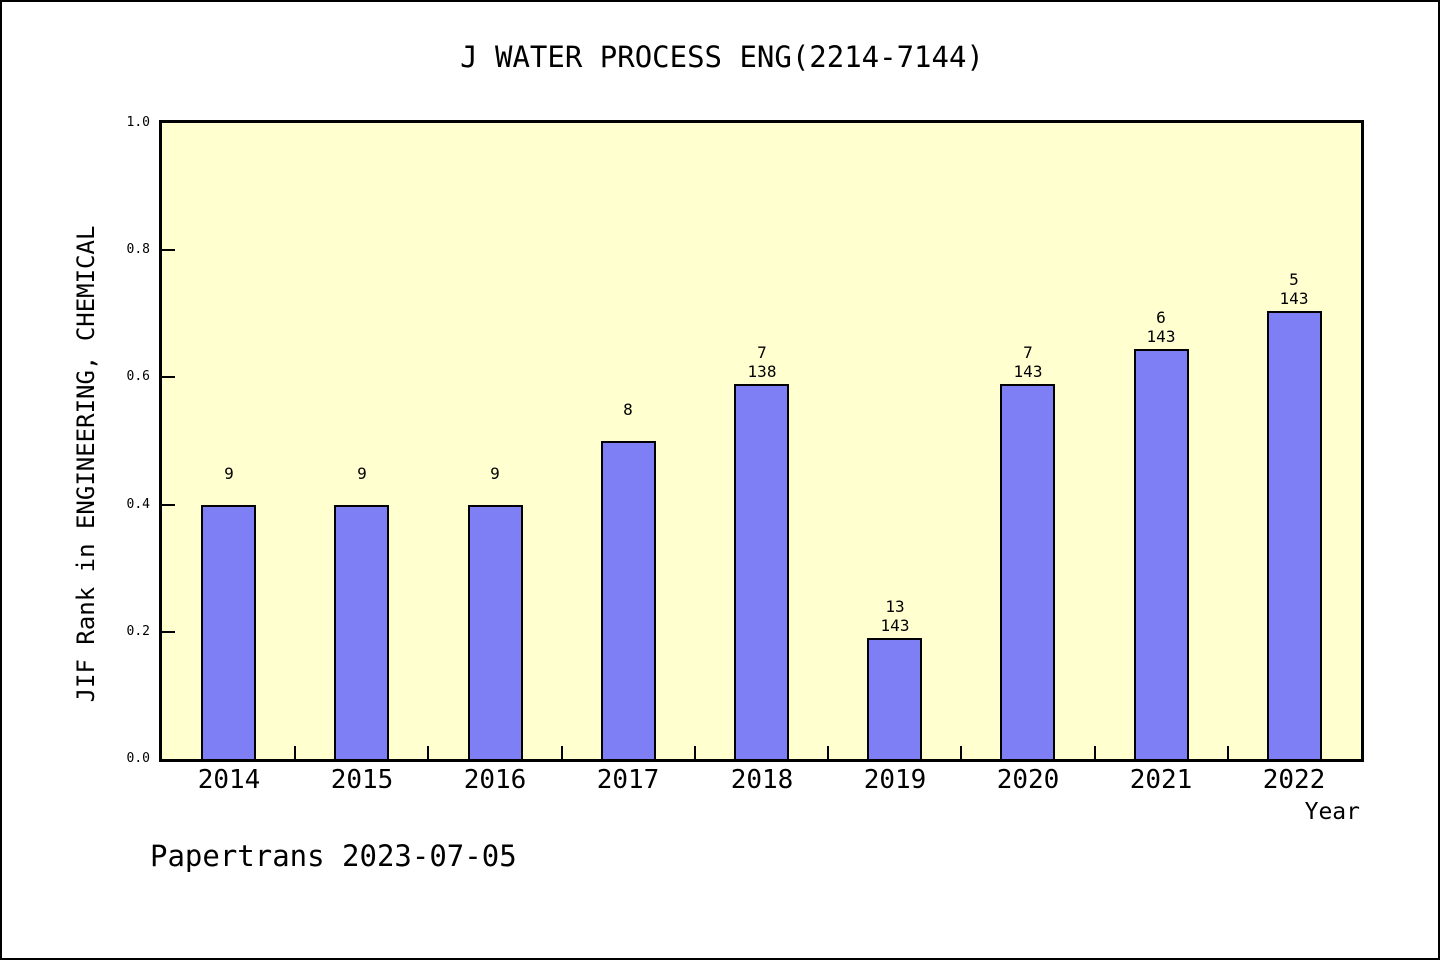 This screenshot has height=960, width=1440. I want to click on bar-value-label-2015: 9, so click(362, 473).